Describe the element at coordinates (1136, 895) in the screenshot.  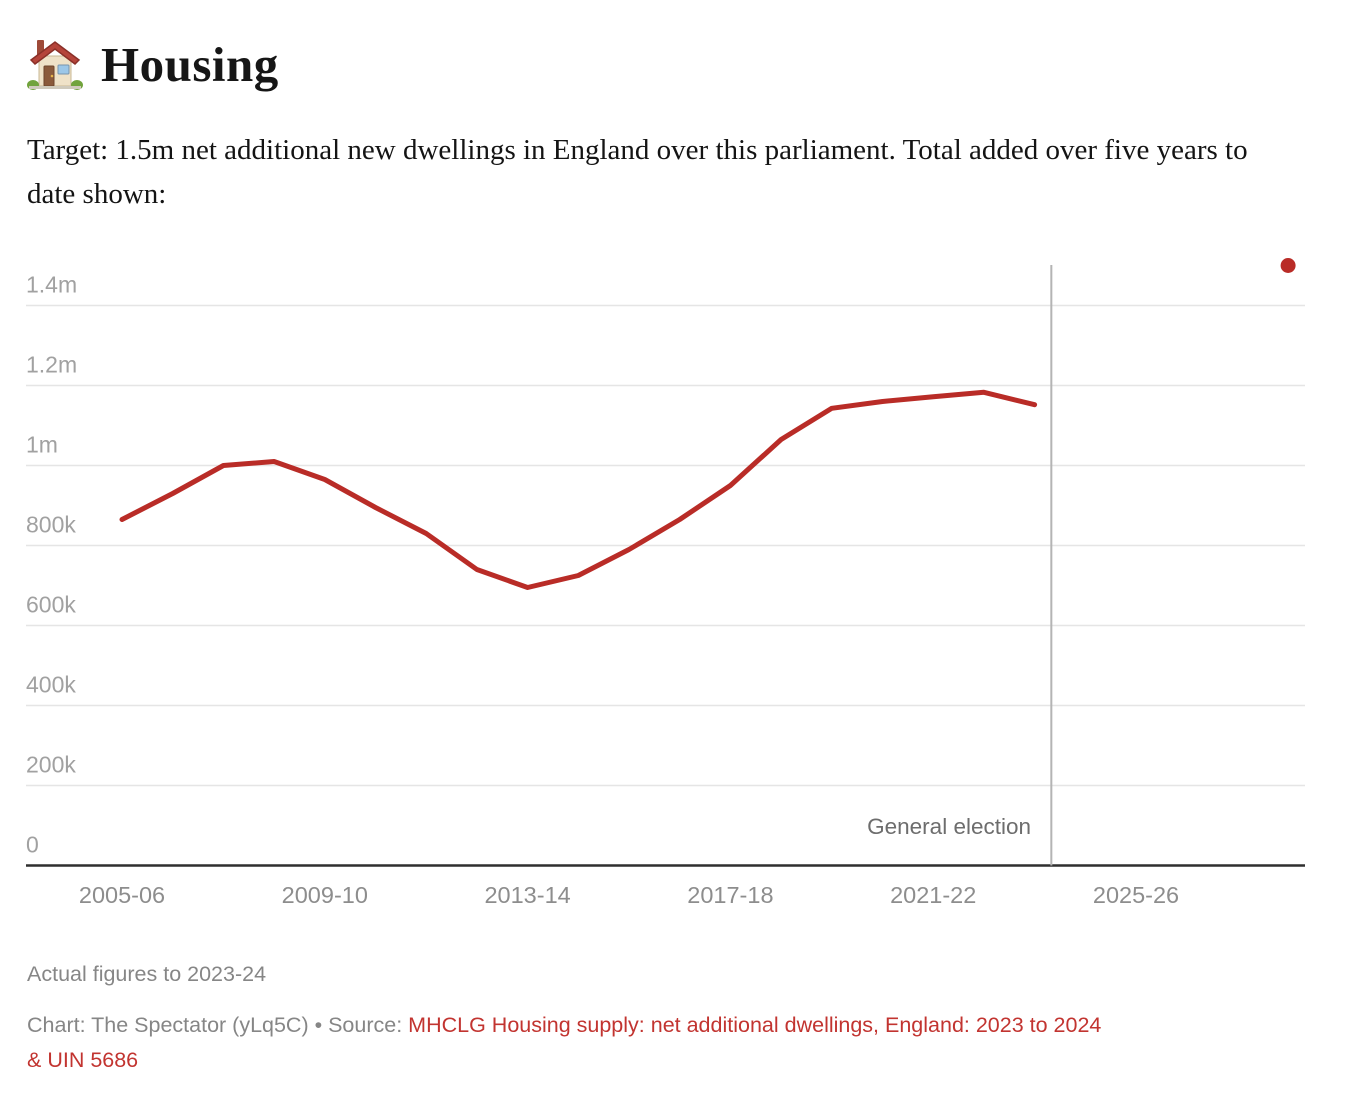
I see `x-tick-label: 2025-26` at that location.